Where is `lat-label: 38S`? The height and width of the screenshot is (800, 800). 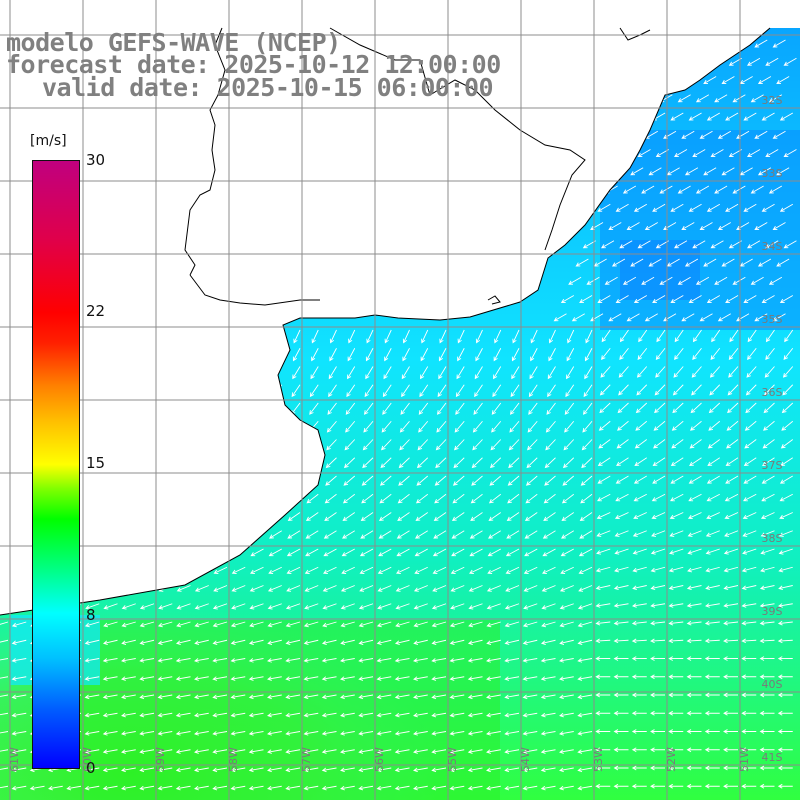
lat-label: 38S is located at coordinates (772, 538).